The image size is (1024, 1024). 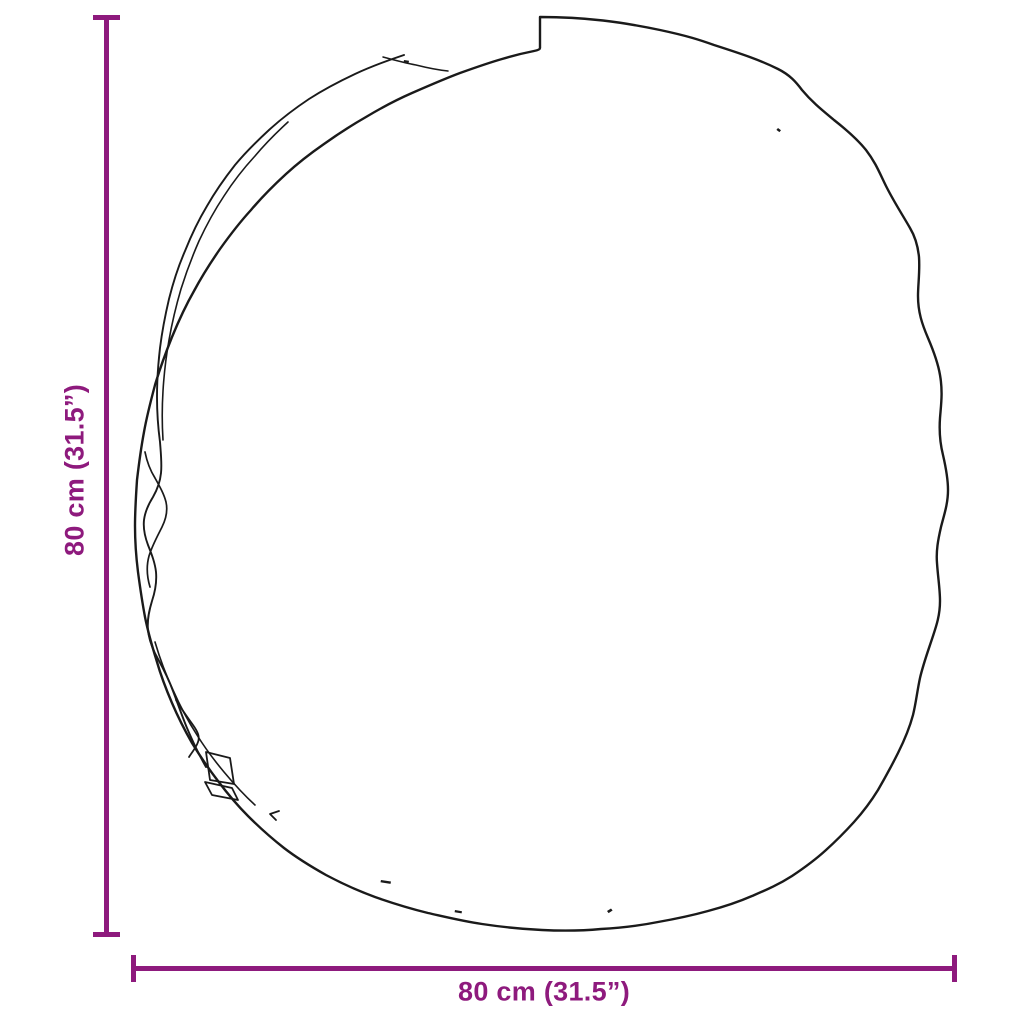 I want to click on mirror-outer-sliver-lower-left, so click(x=205, y=723).